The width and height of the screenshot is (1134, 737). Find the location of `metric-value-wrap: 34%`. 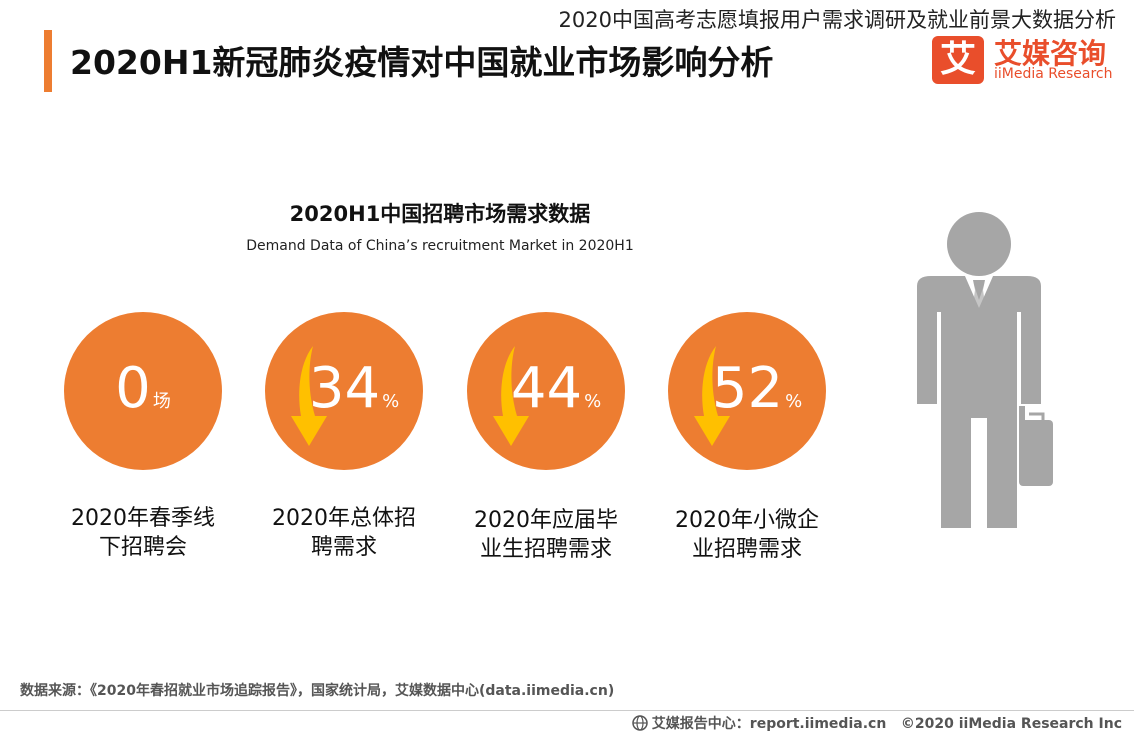

metric-value-wrap: 34% is located at coordinates (354, 388).